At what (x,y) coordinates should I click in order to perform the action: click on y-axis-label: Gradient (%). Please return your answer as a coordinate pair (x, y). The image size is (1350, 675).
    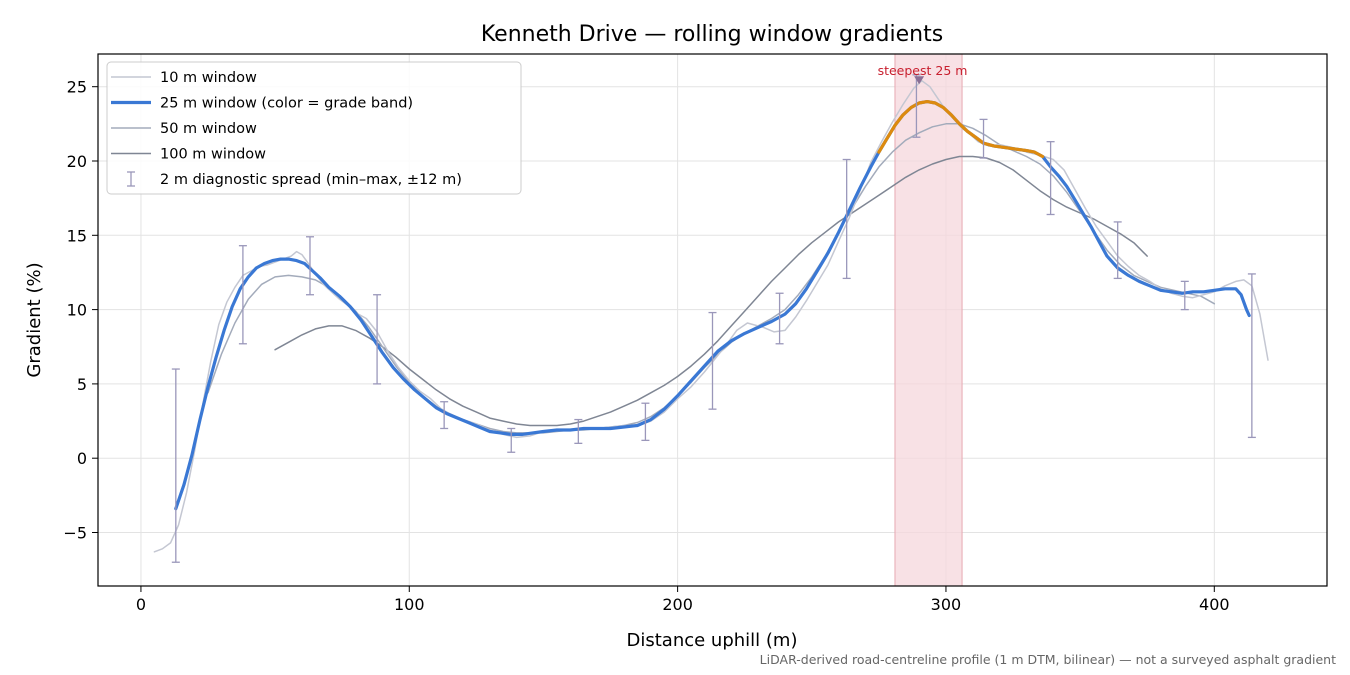
    Looking at the image, I should click on (34, 319).